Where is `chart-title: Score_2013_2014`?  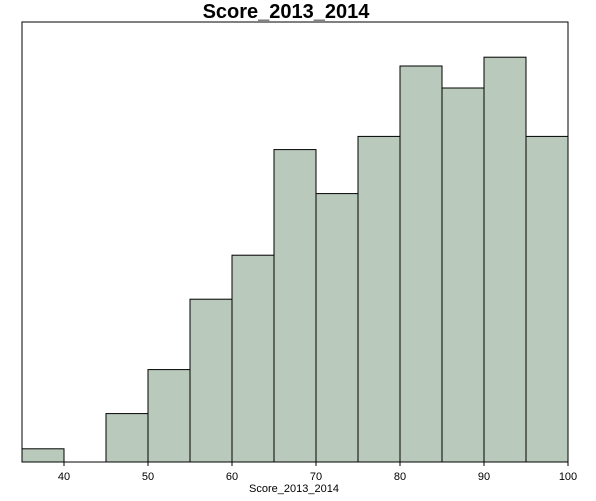
chart-title: Score_2013_2014 is located at coordinates (287, 12).